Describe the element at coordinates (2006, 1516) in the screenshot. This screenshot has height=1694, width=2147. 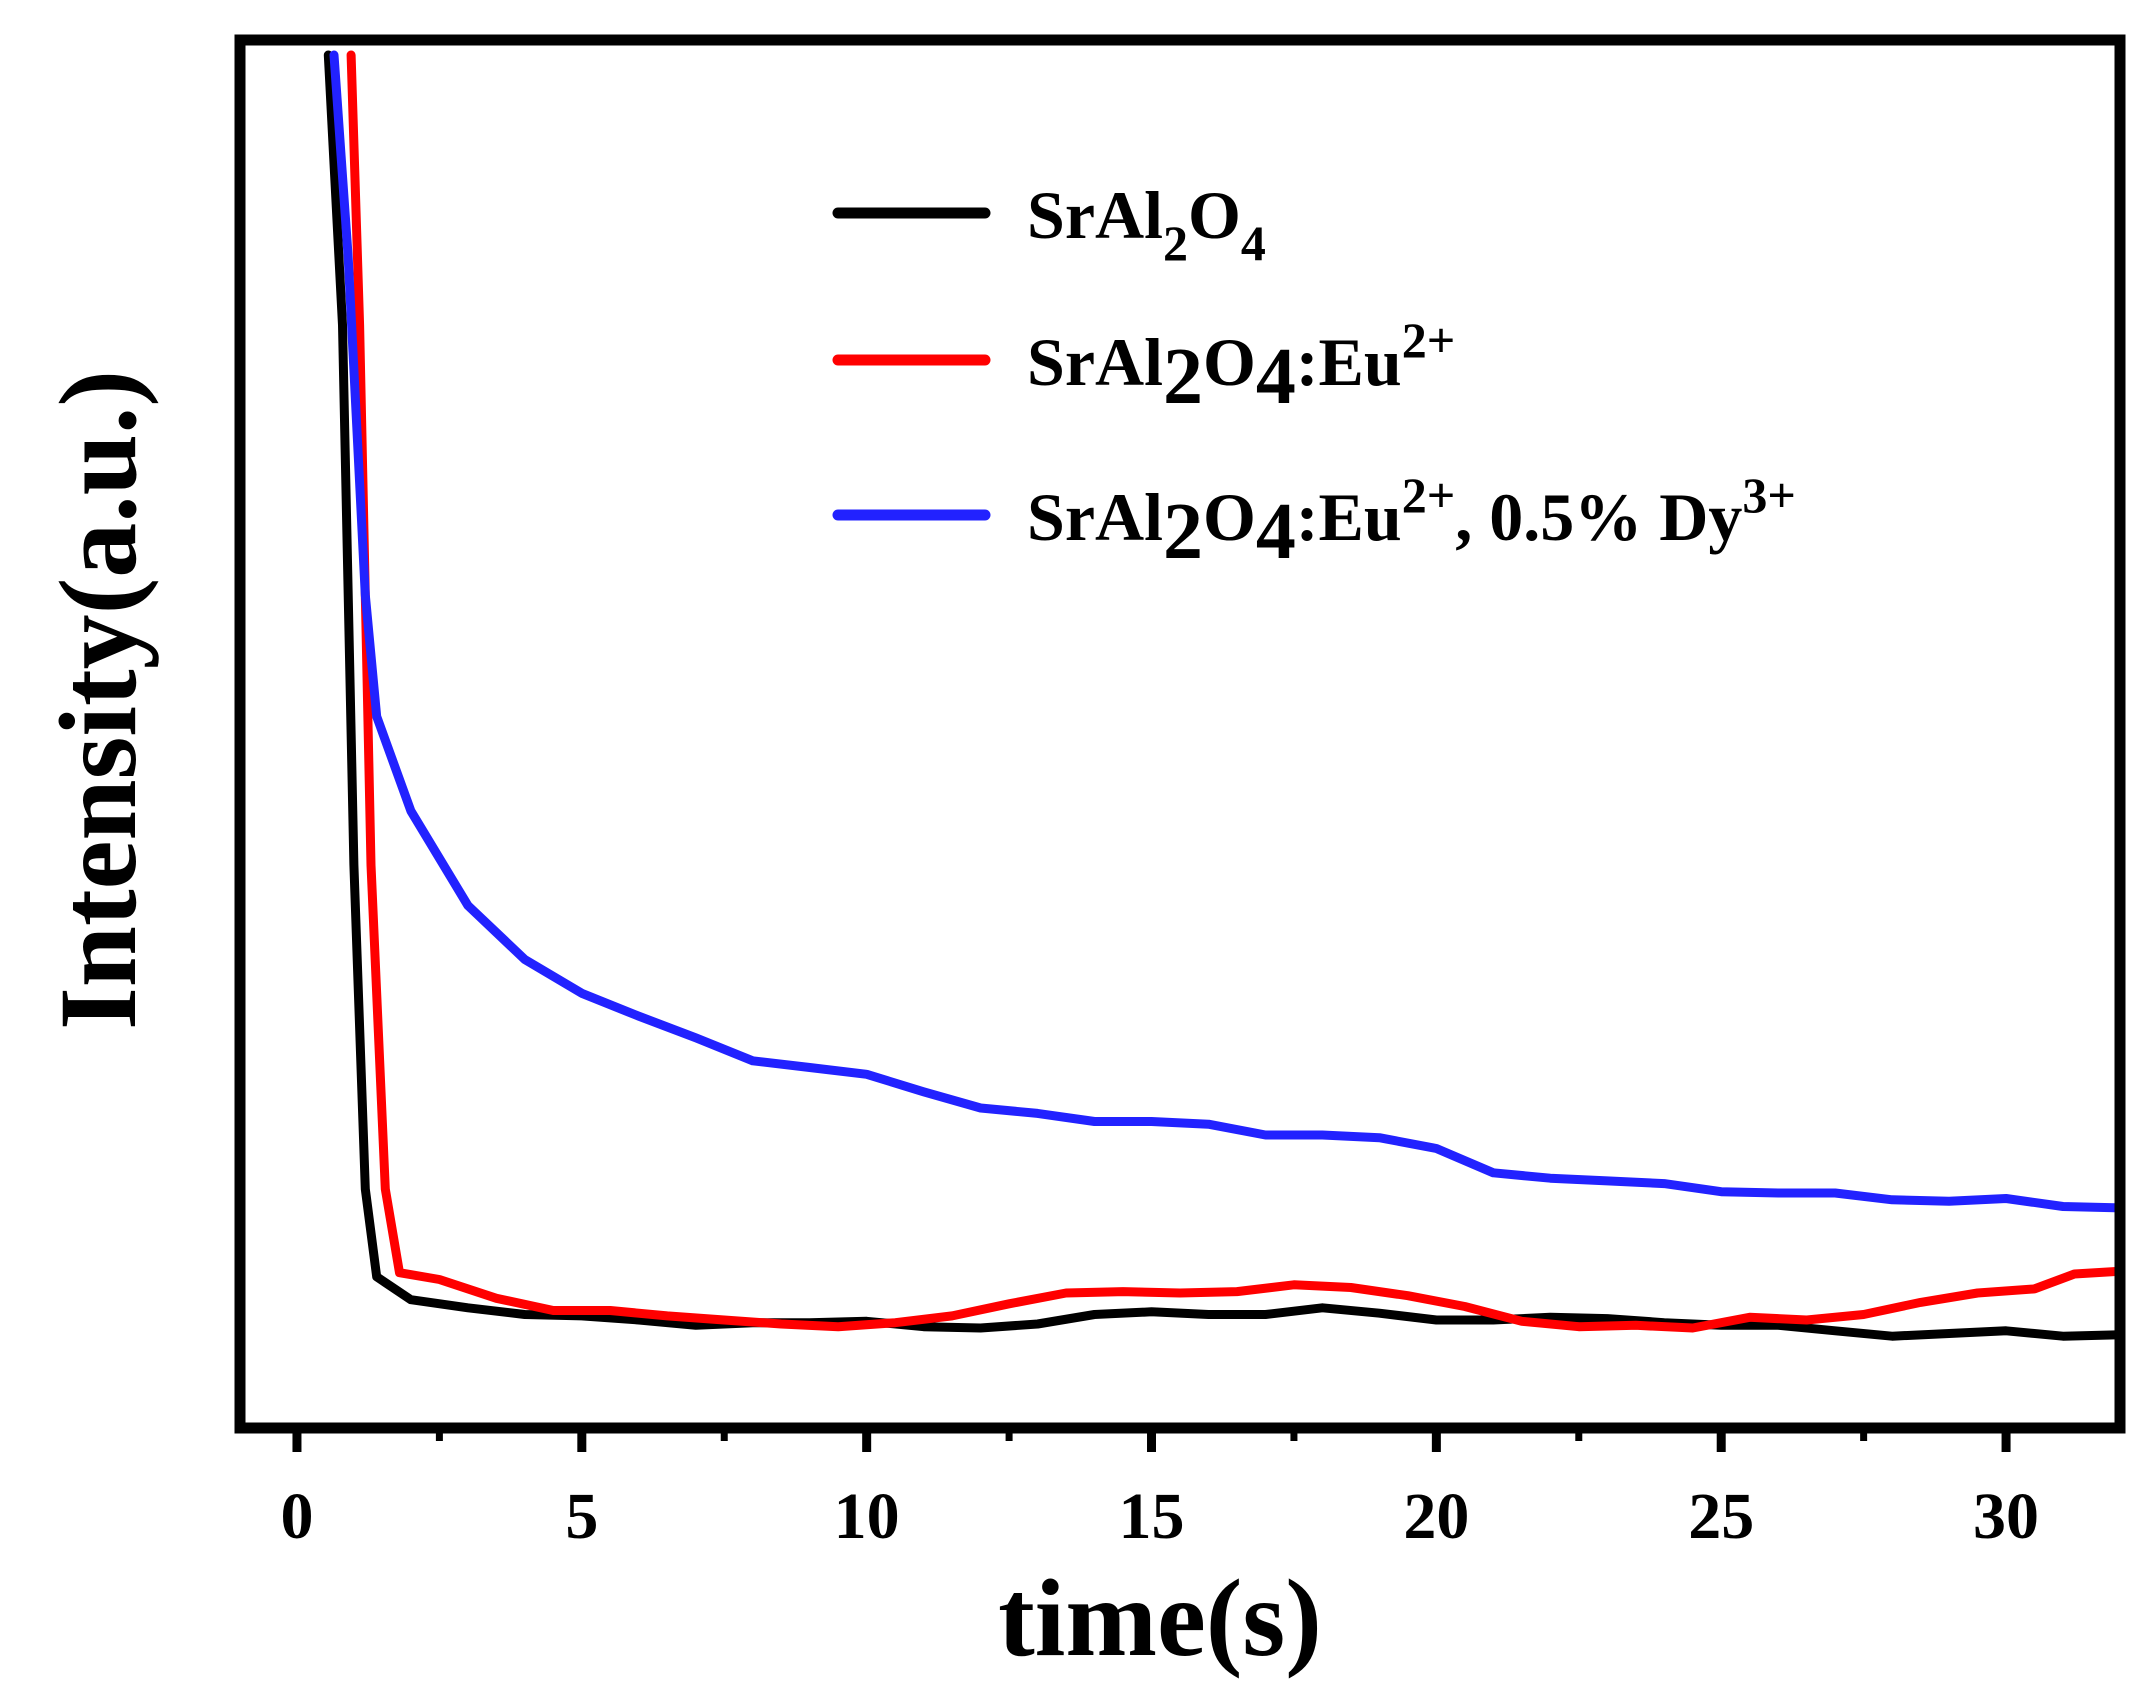
I see `x-tick-label-30: 30` at that location.